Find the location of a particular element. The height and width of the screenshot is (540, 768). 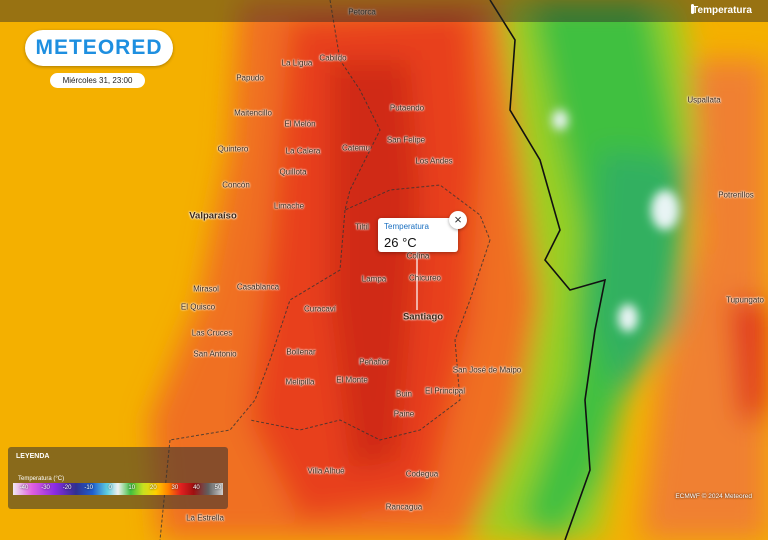

thermometer-icon is located at coordinates (692, 9).